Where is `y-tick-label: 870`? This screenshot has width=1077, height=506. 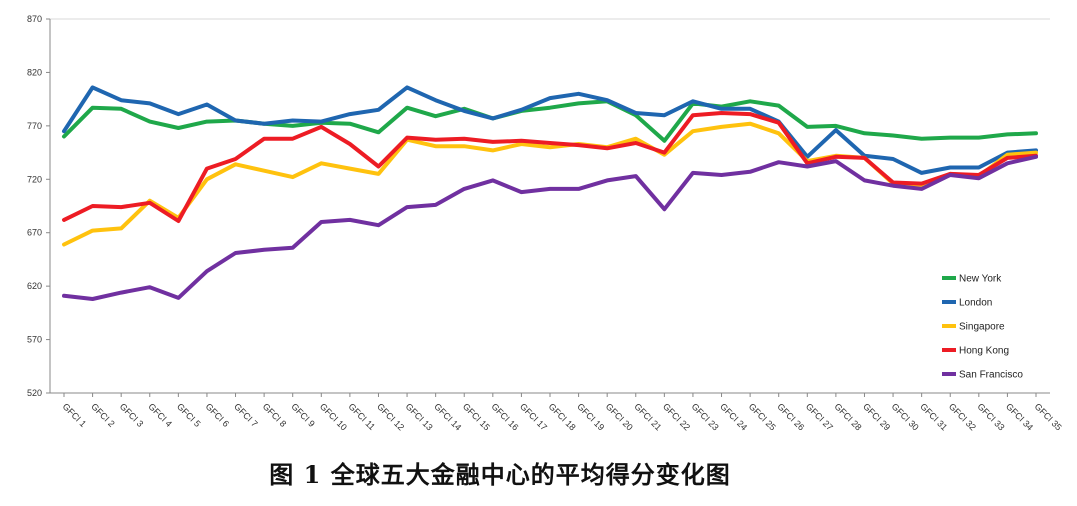
y-tick-label: 870 is located at coordinates (34, 19).